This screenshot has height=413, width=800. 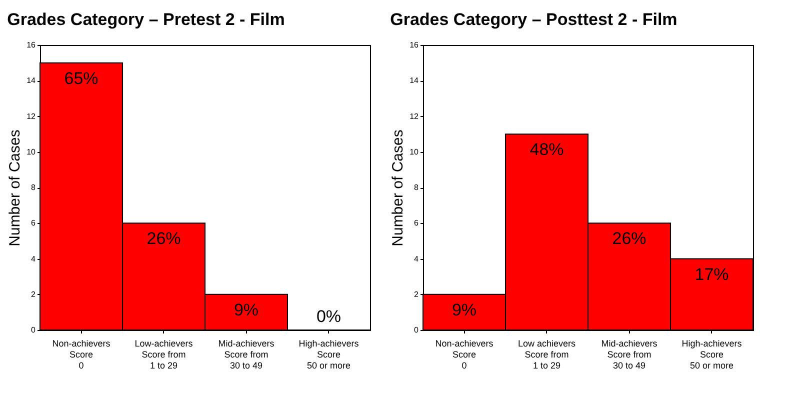 What do you see at coordinates (146, 19) in the screenshot?
I see `chart-title: Grades Category – Pretest 2 - Film` at bounding box center [146, 19].